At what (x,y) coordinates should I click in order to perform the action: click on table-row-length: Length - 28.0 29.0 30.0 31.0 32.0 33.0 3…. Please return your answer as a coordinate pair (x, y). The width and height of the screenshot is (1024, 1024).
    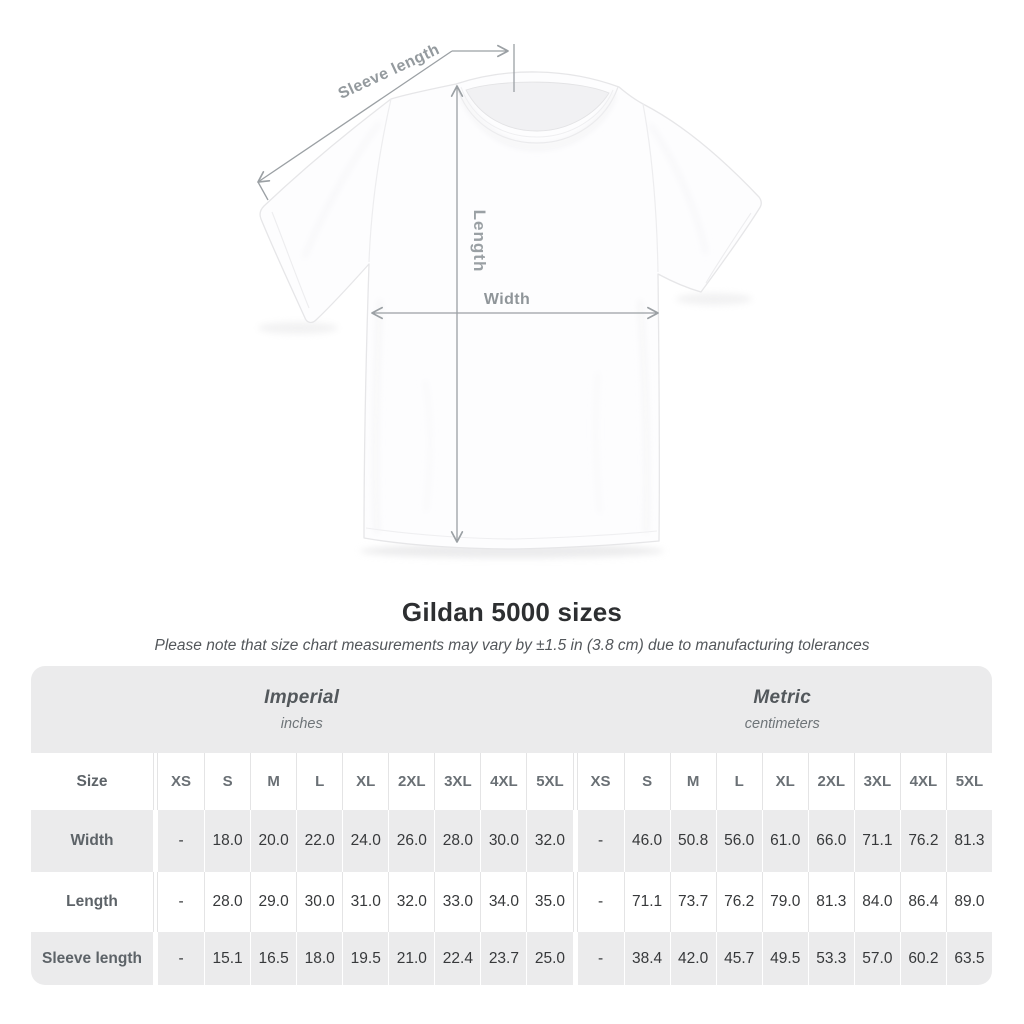
    Looking at the image, I should click on (511, 902).